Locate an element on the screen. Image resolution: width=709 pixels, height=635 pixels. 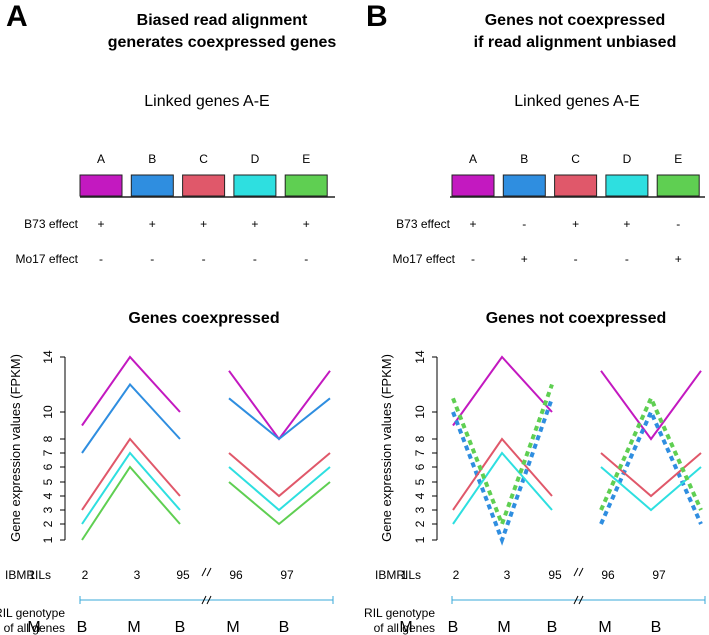
panel-b-genotype-4: M is located at coordinates (604, 627).